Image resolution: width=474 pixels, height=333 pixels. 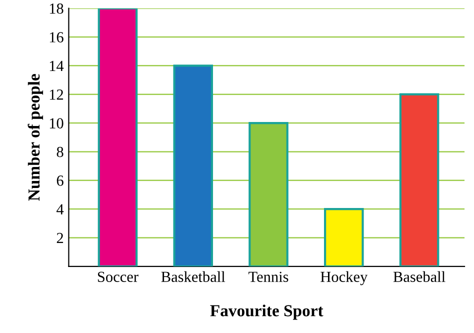 I want to click on y-tick-label: 8, so click(x=60, y=152).